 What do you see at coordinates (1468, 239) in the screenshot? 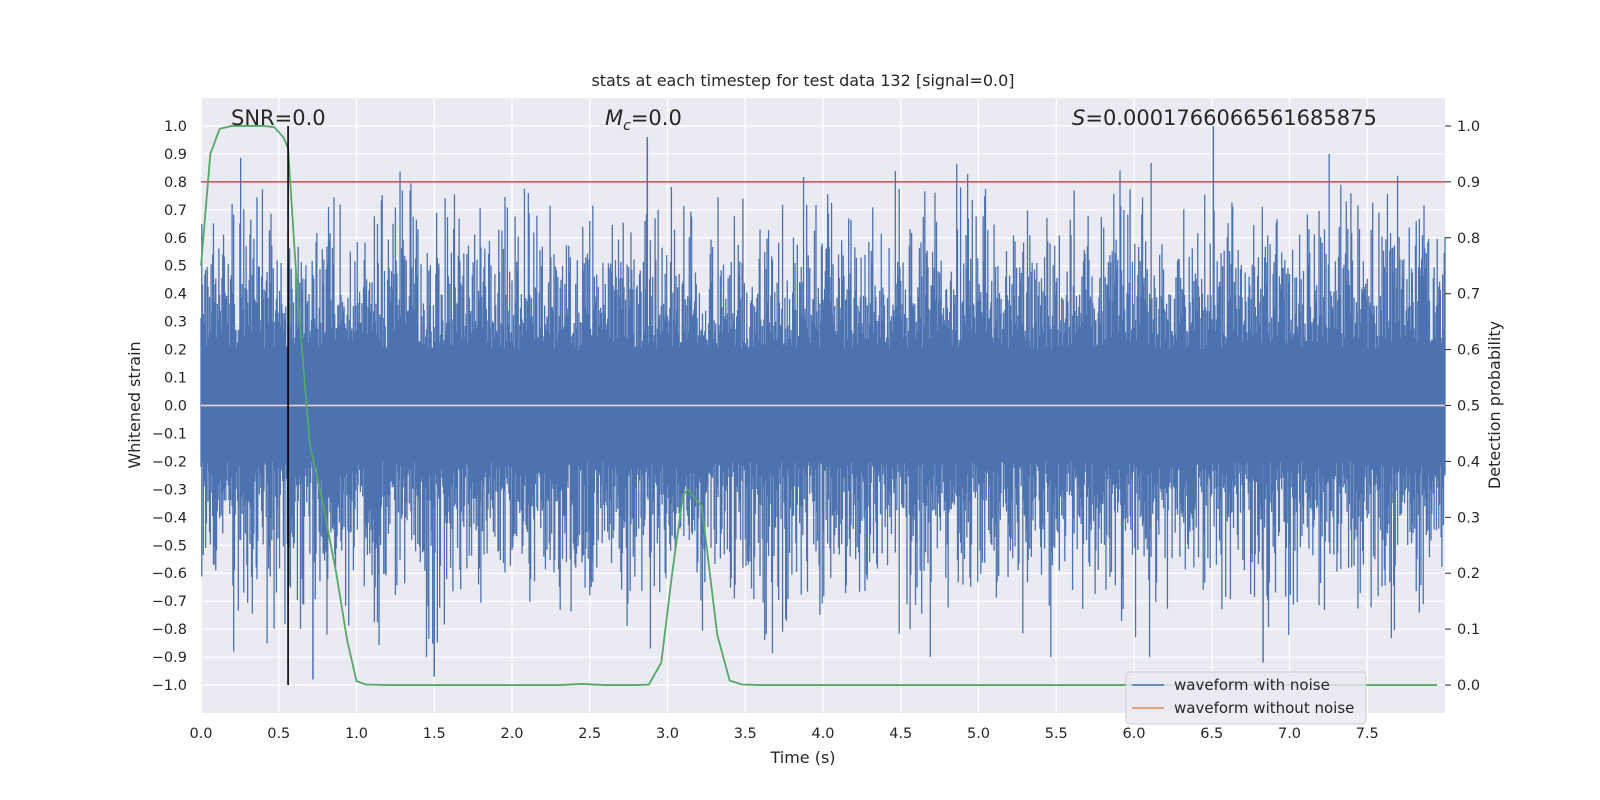
I see `y-tick-label-right: 0.8` at bounding box center [1468, 239].